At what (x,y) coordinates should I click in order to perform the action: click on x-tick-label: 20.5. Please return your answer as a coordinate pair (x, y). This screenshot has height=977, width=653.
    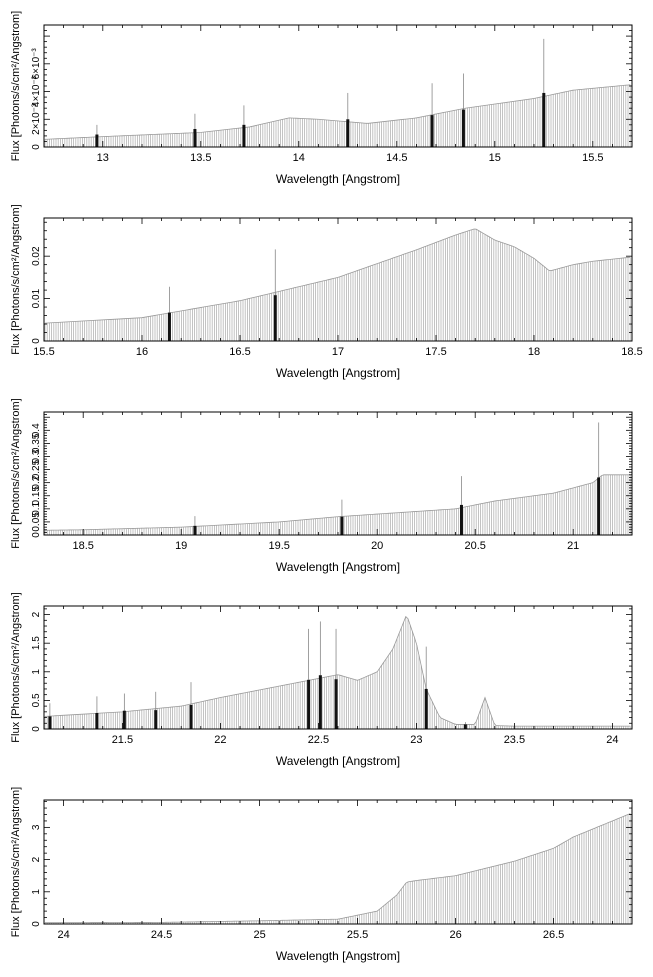
    Looking at the image, I should click on (474, 546).